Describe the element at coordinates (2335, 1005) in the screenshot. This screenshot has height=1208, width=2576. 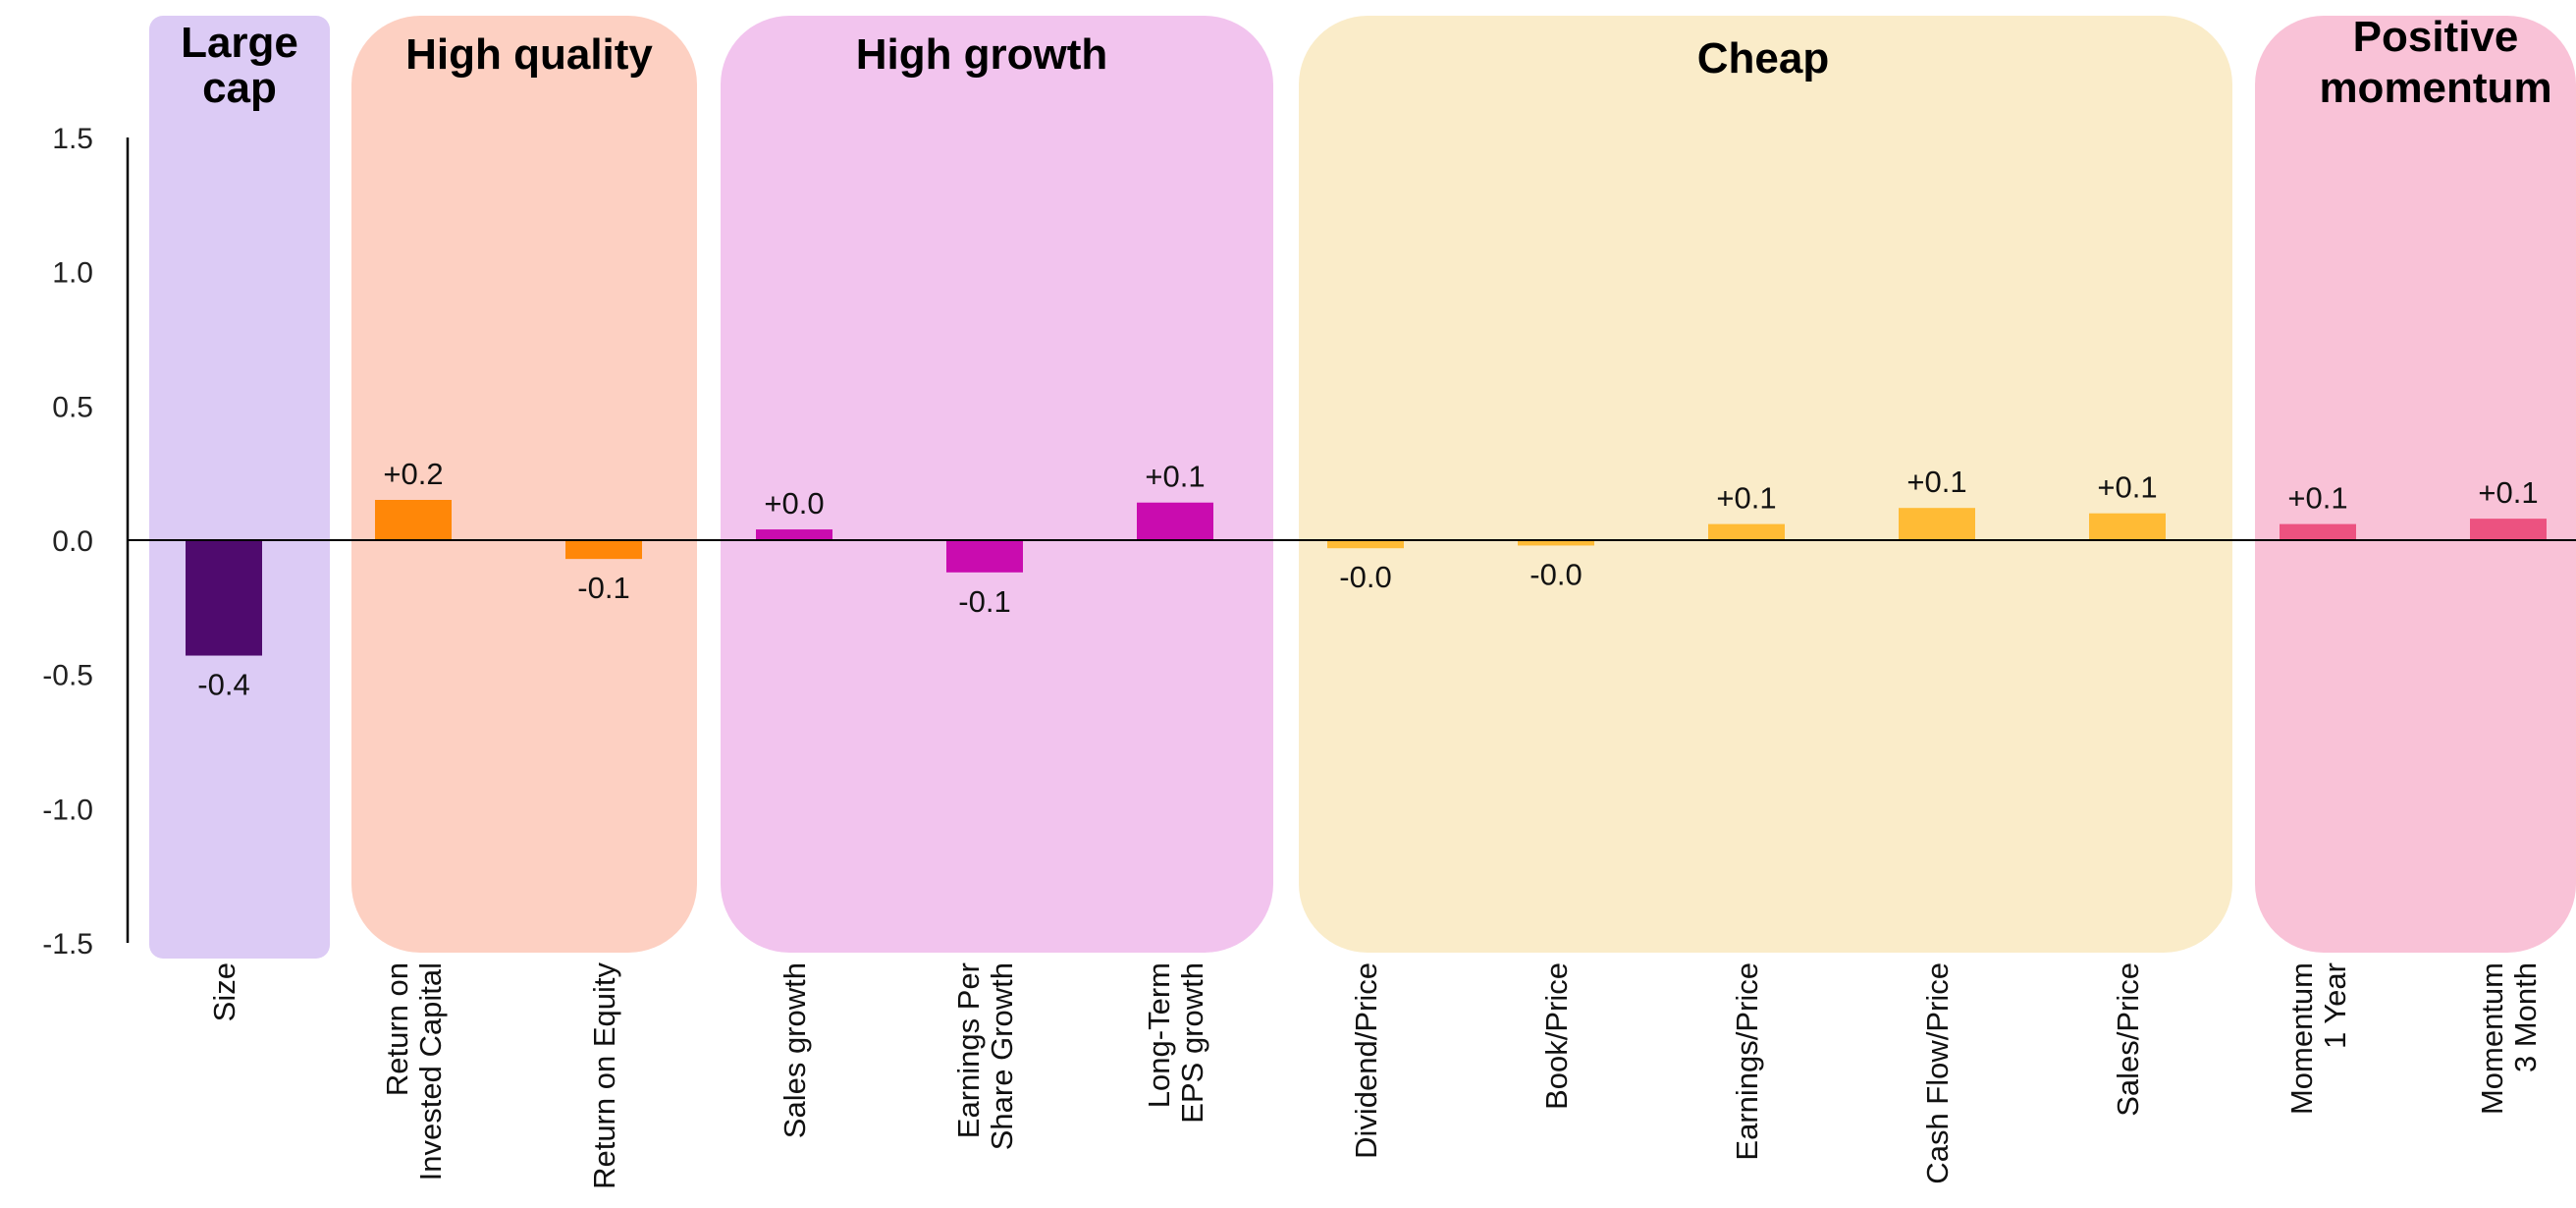
I see `category-label: 1 Year` at that location.